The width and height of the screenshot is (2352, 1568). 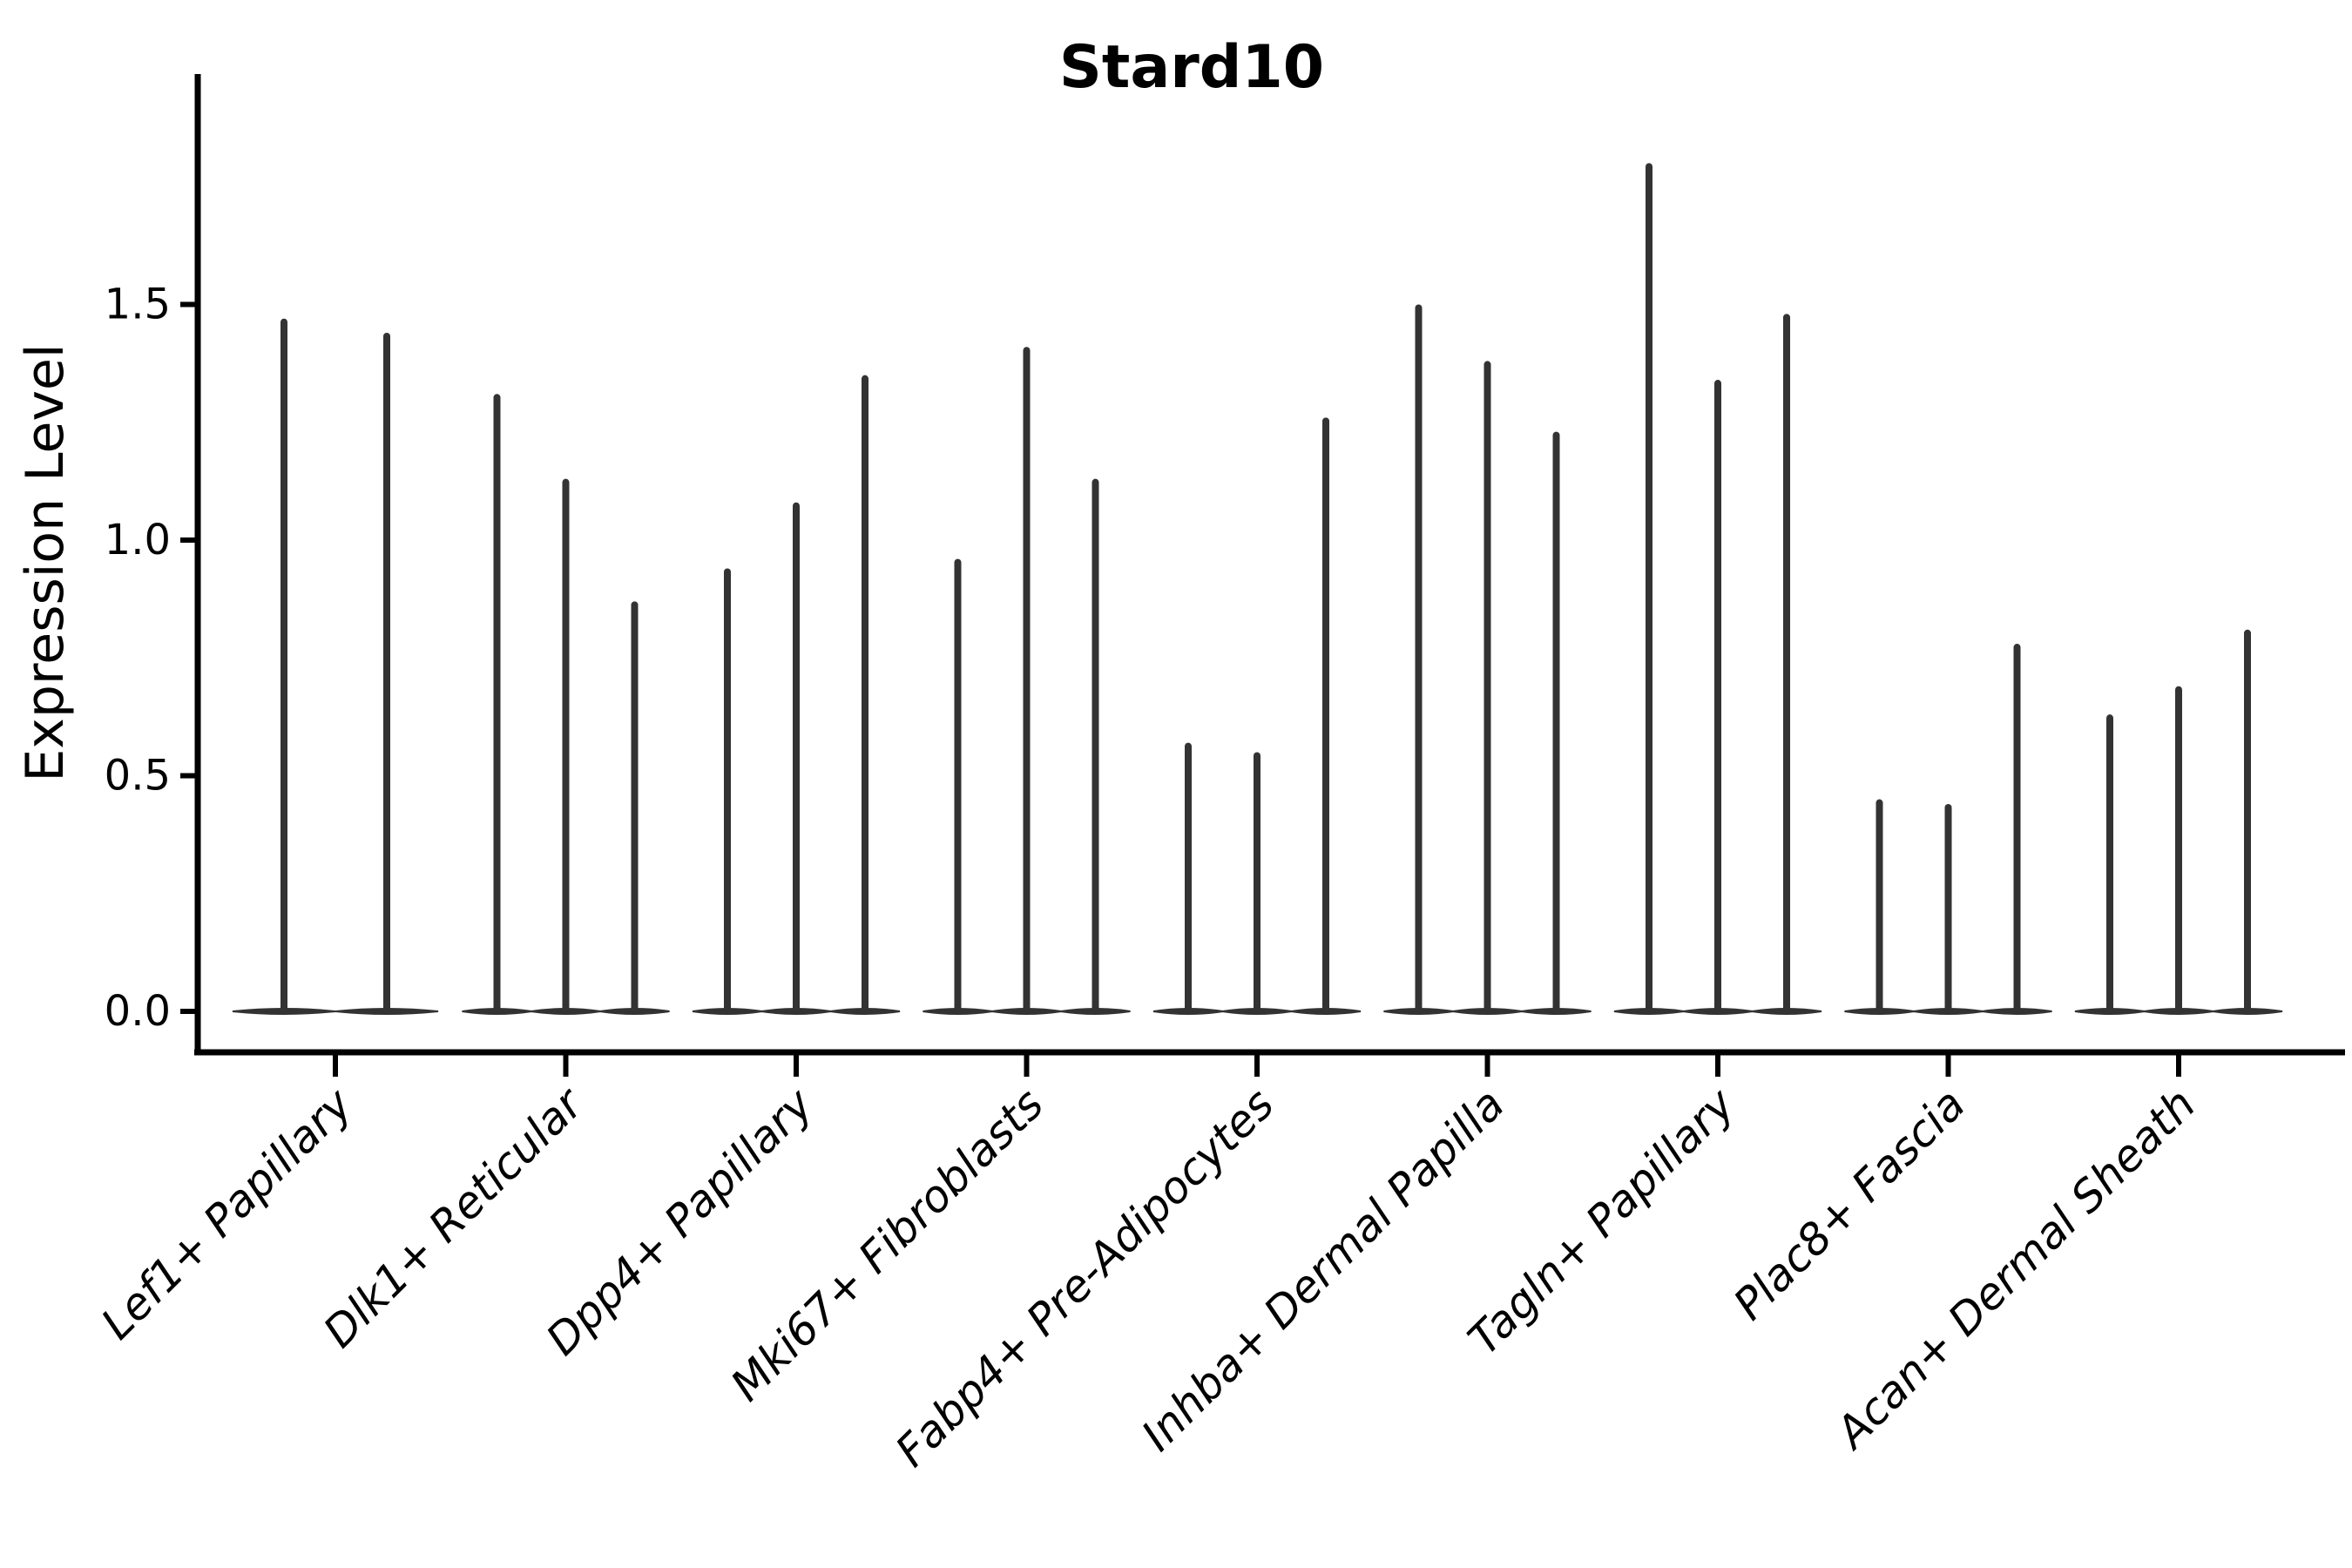 I want to click on y-tick-label: 0.5, so click(x=138, y=776).